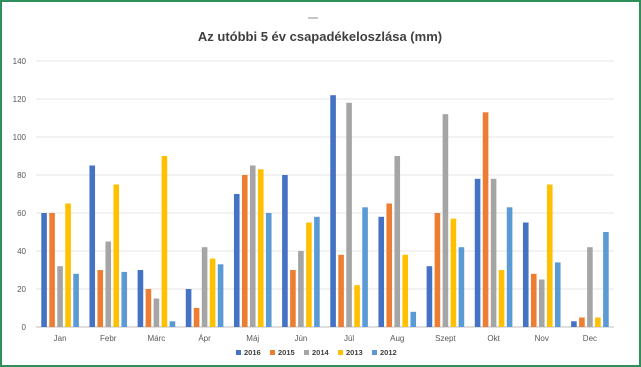 The image size is (641, 367). Describe the element at coordinates (606, 279) in the screenshot. I see `bar-2012-Dec` at that location.